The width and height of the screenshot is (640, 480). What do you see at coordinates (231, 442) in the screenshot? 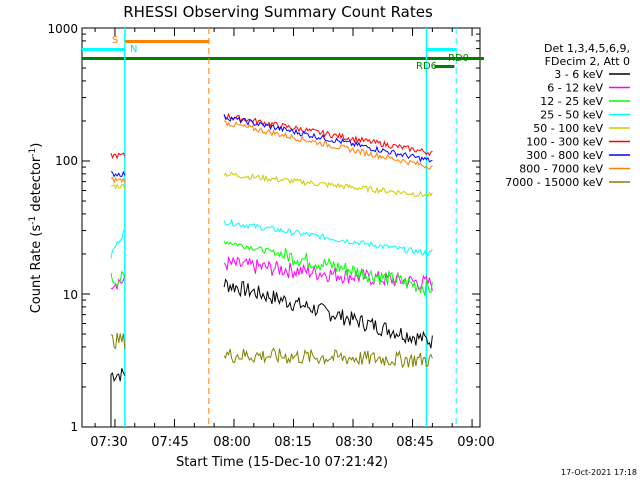
I see `x-tick-label-0800: 08:00` at bounding box center [231, 442].